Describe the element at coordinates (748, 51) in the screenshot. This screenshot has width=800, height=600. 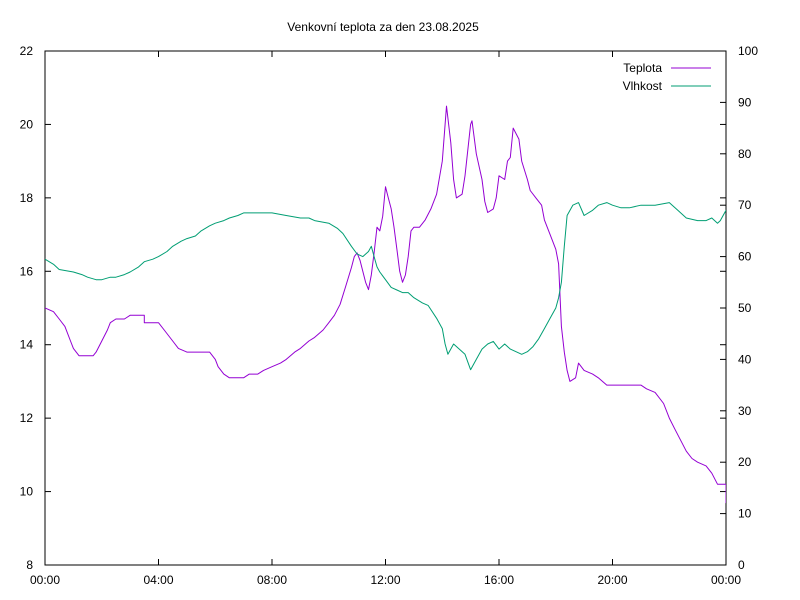
I see `y2-tick-label: 100` at that location.